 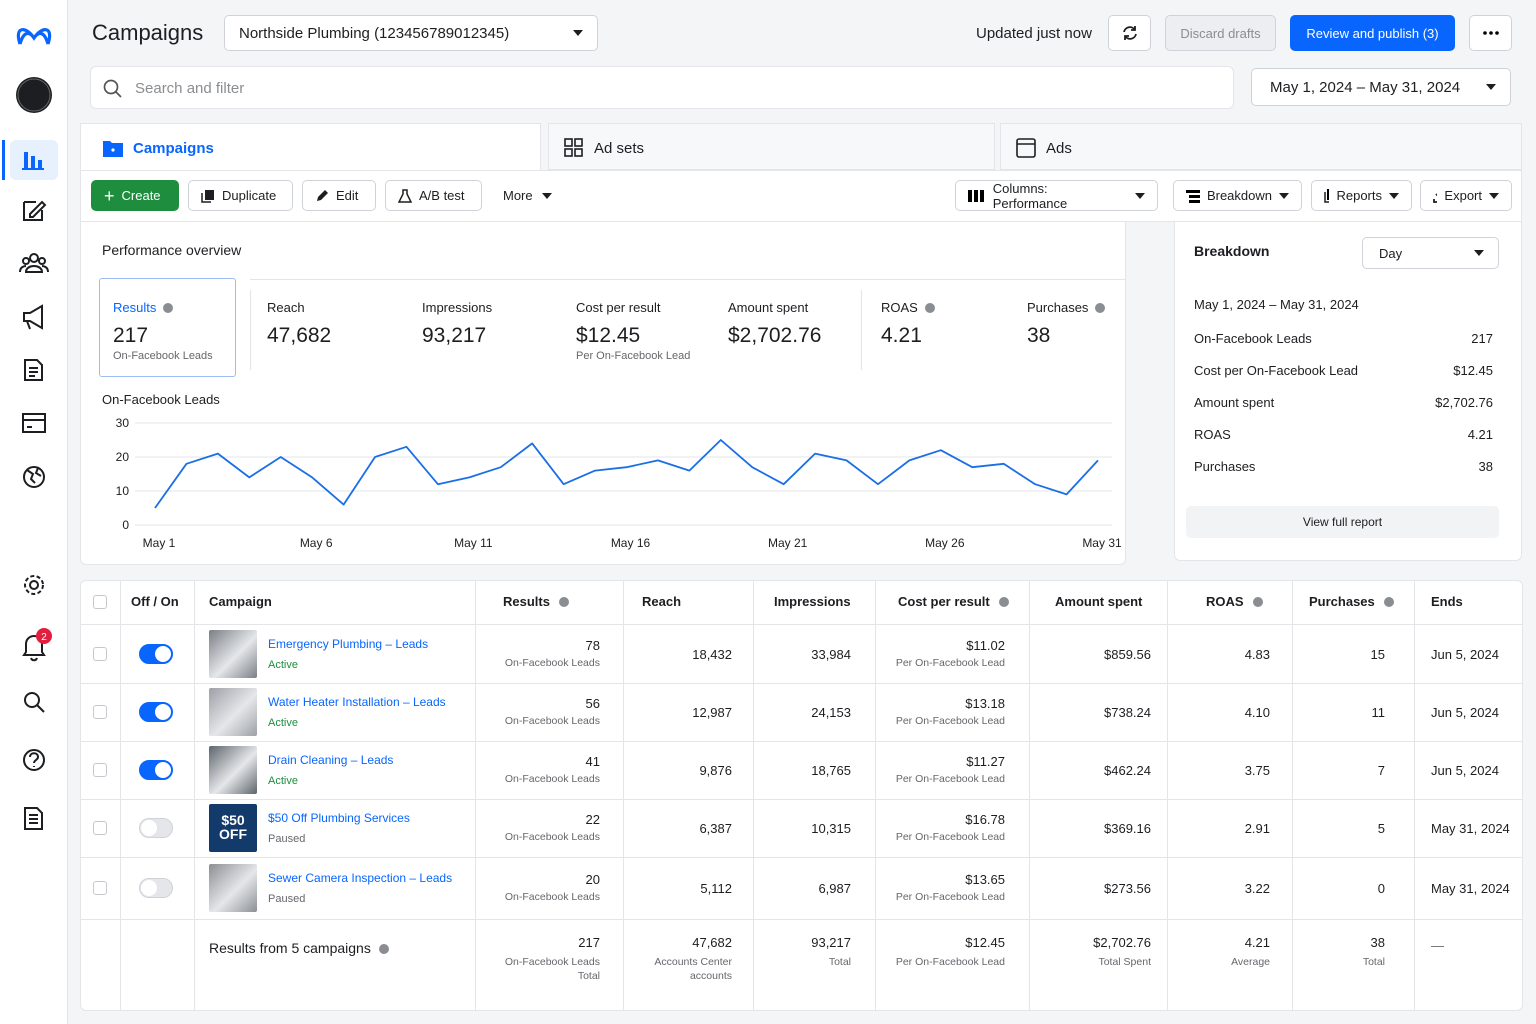 I want to click on search-bar: Search and filter, so click(x=662, y=87).